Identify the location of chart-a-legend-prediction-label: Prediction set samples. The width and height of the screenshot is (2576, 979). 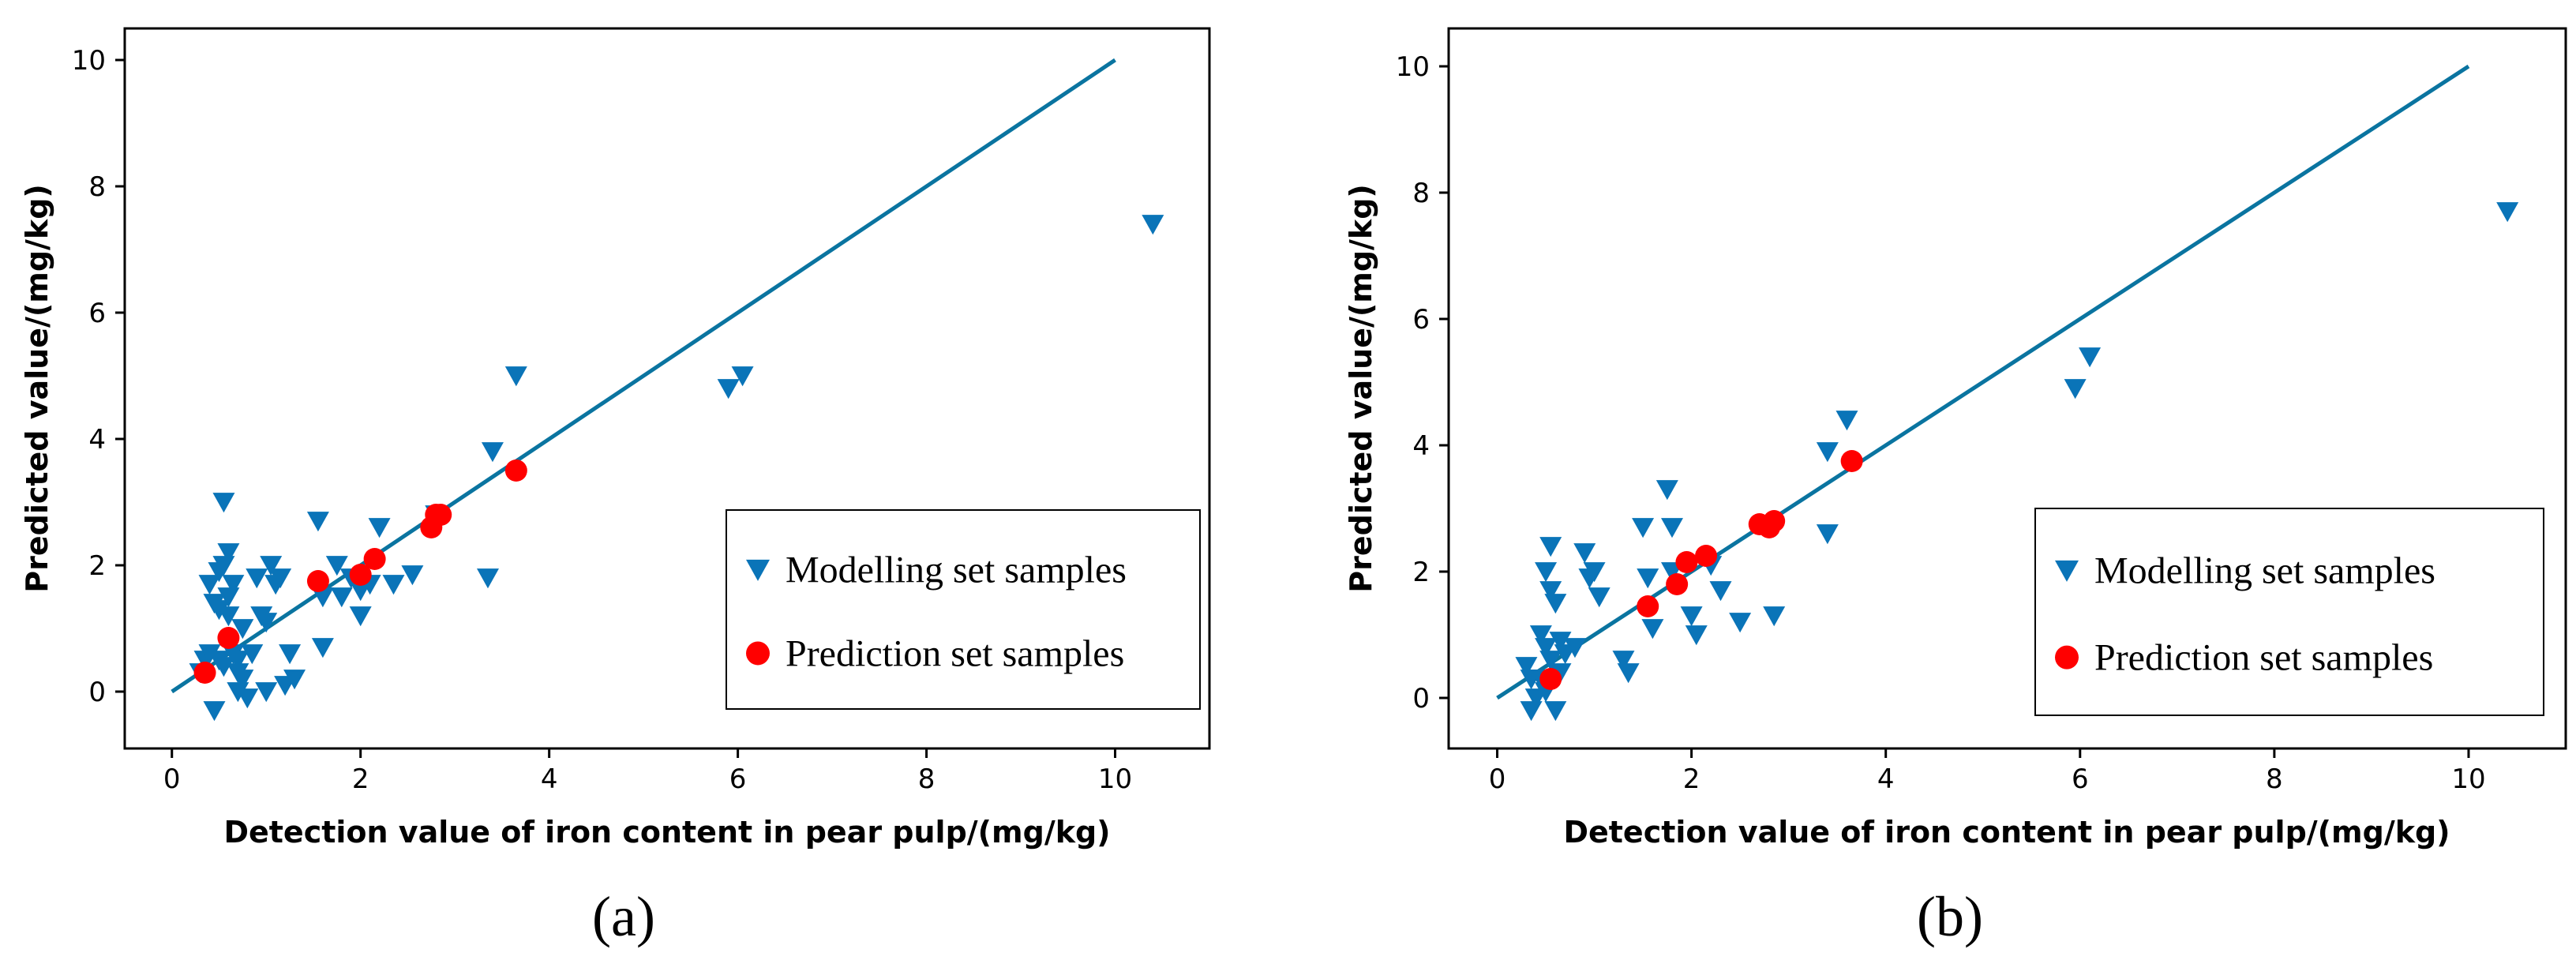
(955, 653).